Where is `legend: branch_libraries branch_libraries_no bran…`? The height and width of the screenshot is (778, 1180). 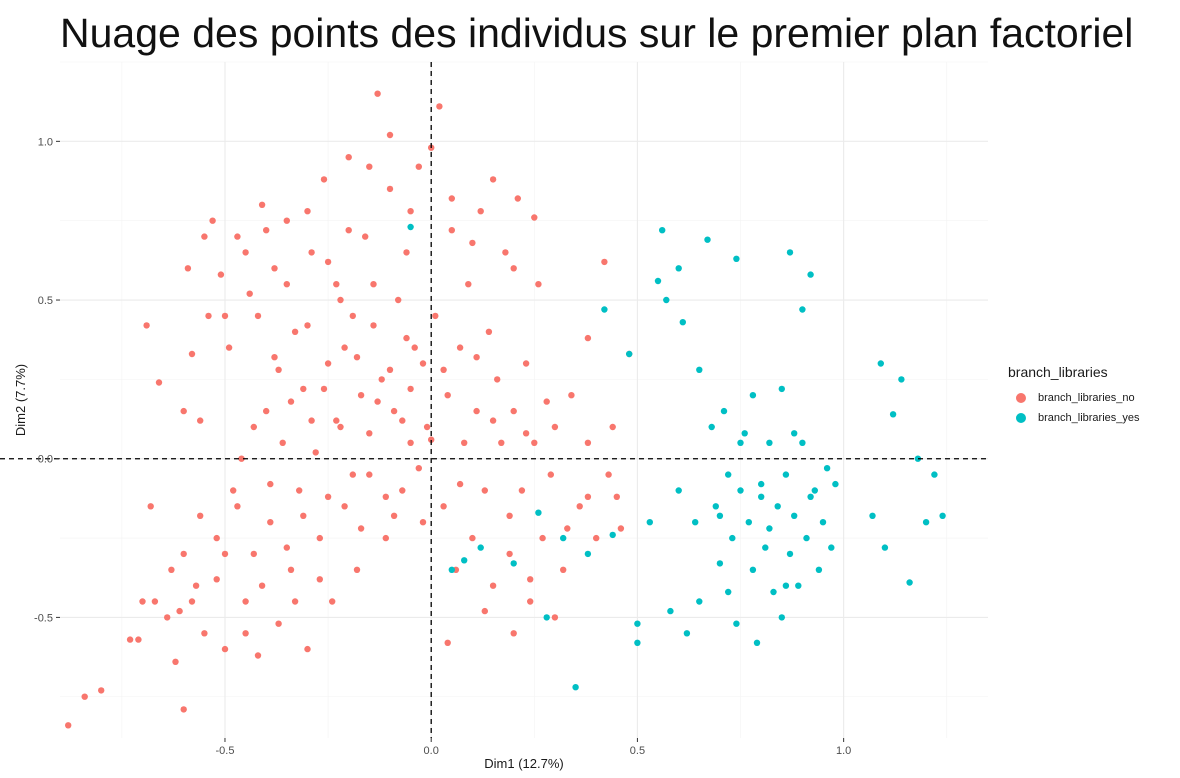
legend: branch_libraries branch_libraries_no bran… is located at coordinates (1074, 396).